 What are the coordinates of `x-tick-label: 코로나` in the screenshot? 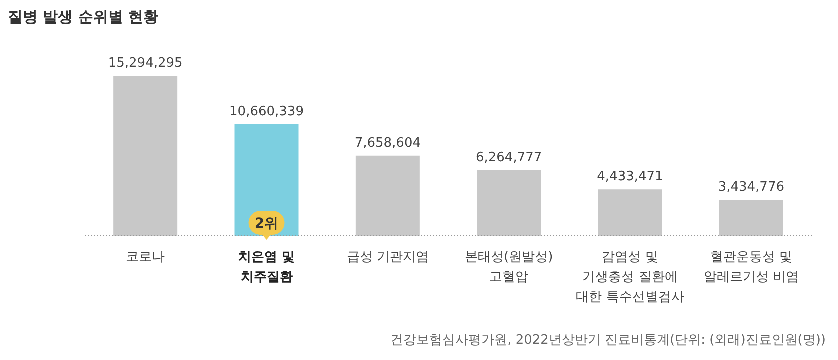 It's located at (145, 258).